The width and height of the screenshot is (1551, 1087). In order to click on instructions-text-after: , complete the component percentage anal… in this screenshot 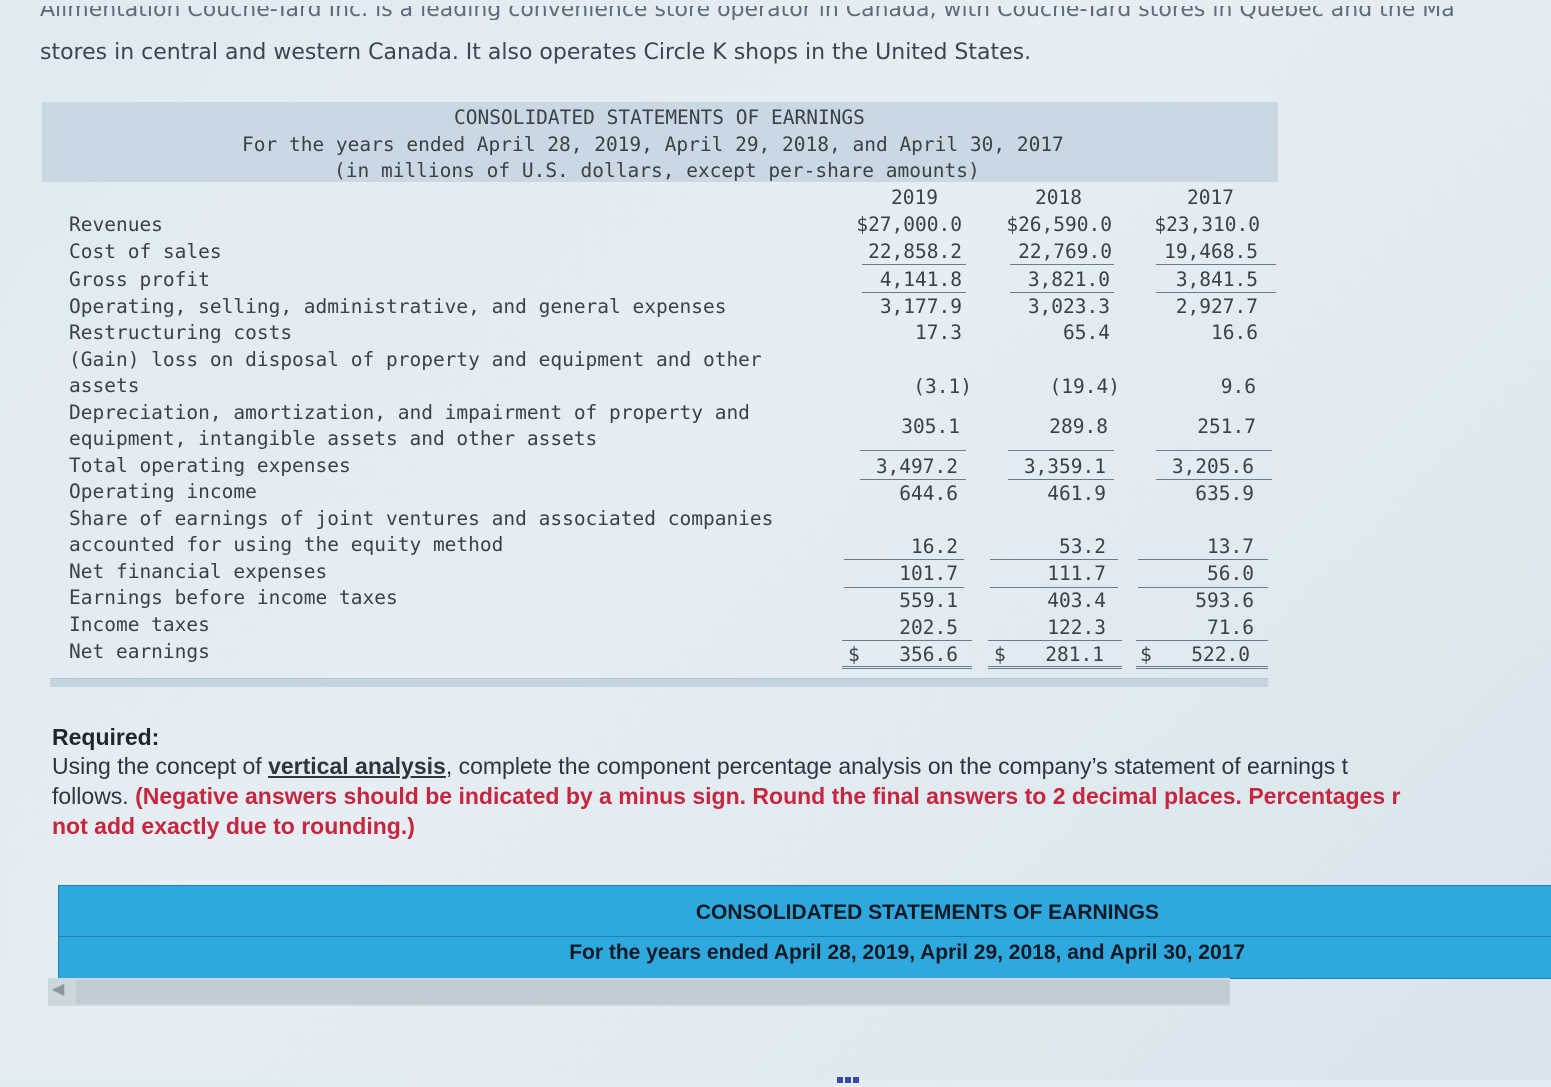, I will do `click(897, 766)`.